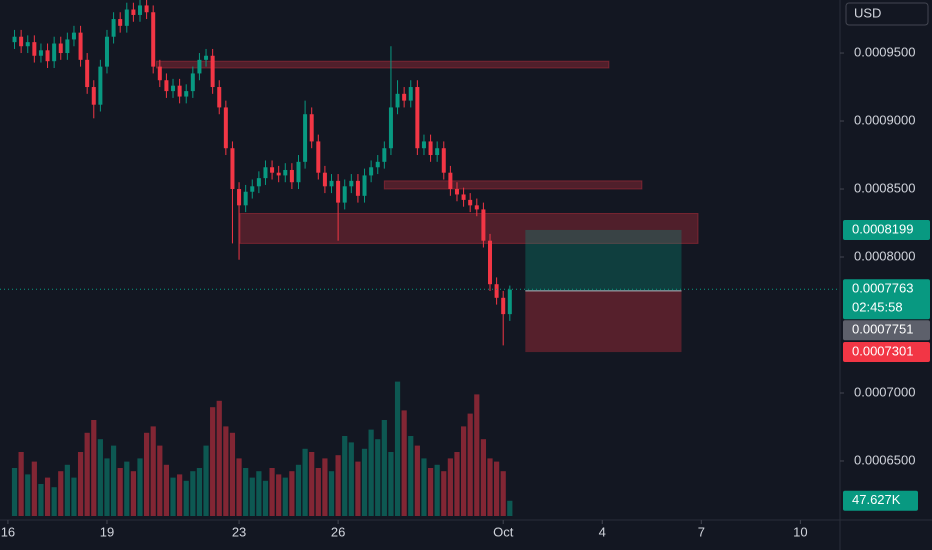  What do you see at coordinates (882, 329) in the screenshot?
I see `price-label: 0.0007751` at bounding box center [882, 329].